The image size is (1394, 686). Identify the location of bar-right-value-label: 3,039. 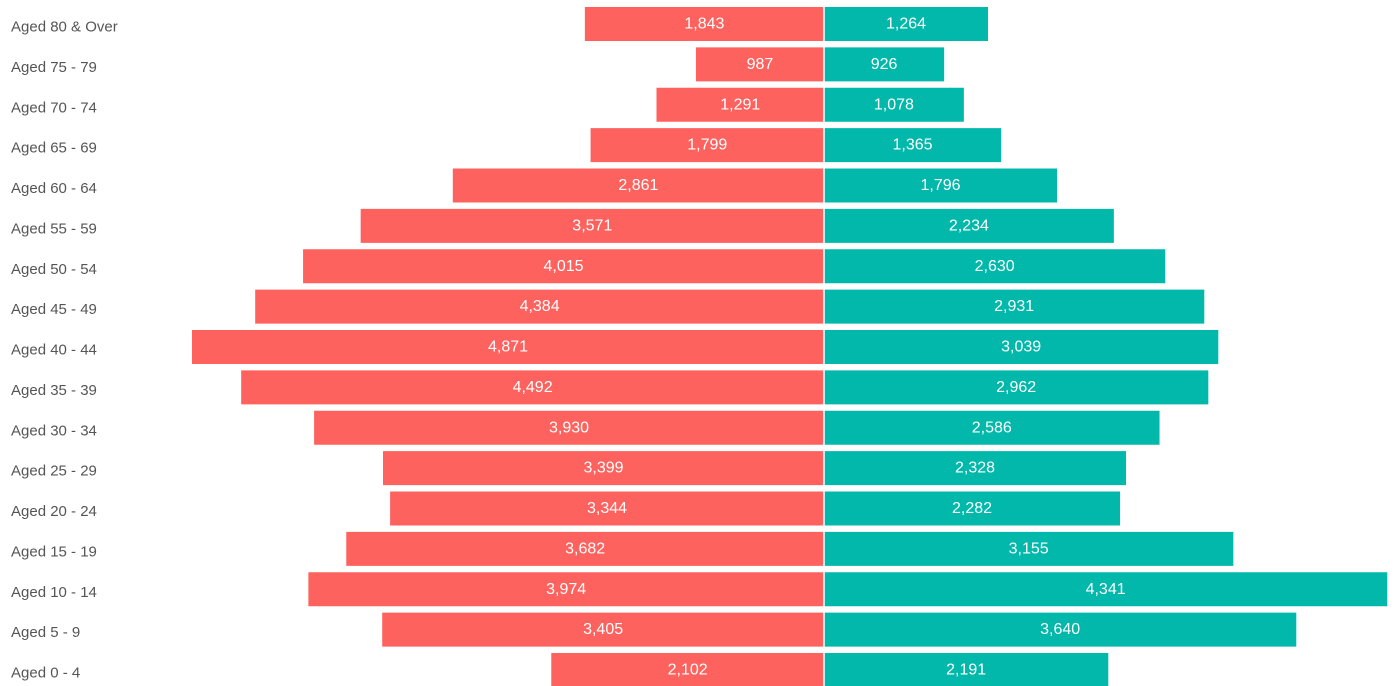
(1021, 347).